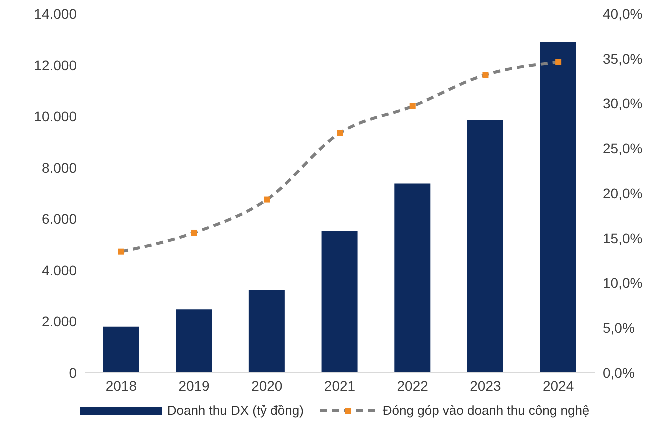  Describe the element at coordinates (267, 386) in the screenshot. I see `x-tick-label: 2020` at that location.